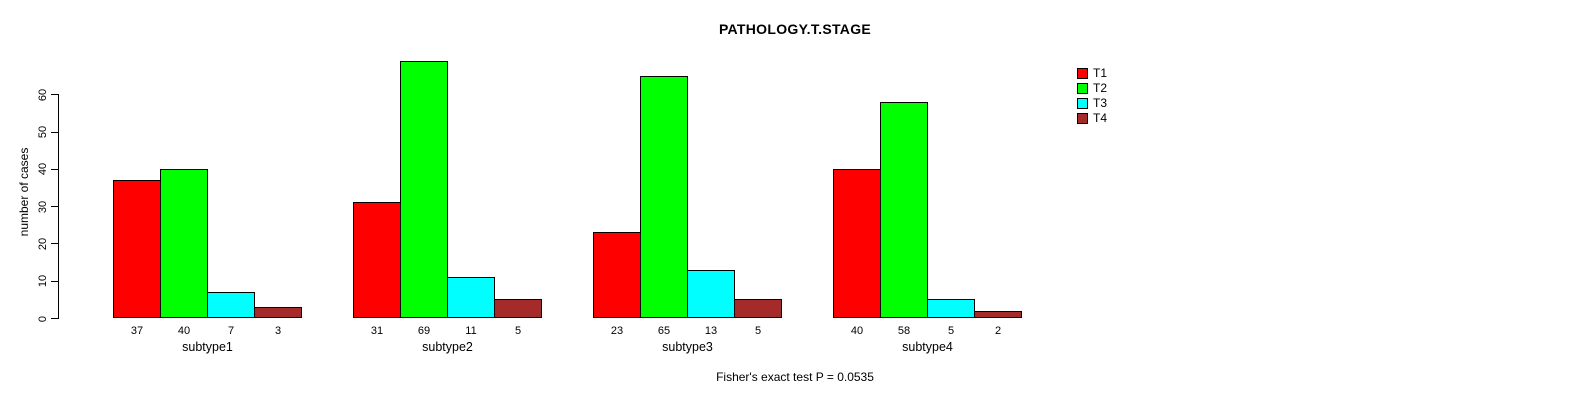 The image size is (1590, 400). What do you see at coordinates (795, 29) in the screenshot?
I see `chart-title: PATHOLOGY.T.STAGE` at bounding box center [795, 29].